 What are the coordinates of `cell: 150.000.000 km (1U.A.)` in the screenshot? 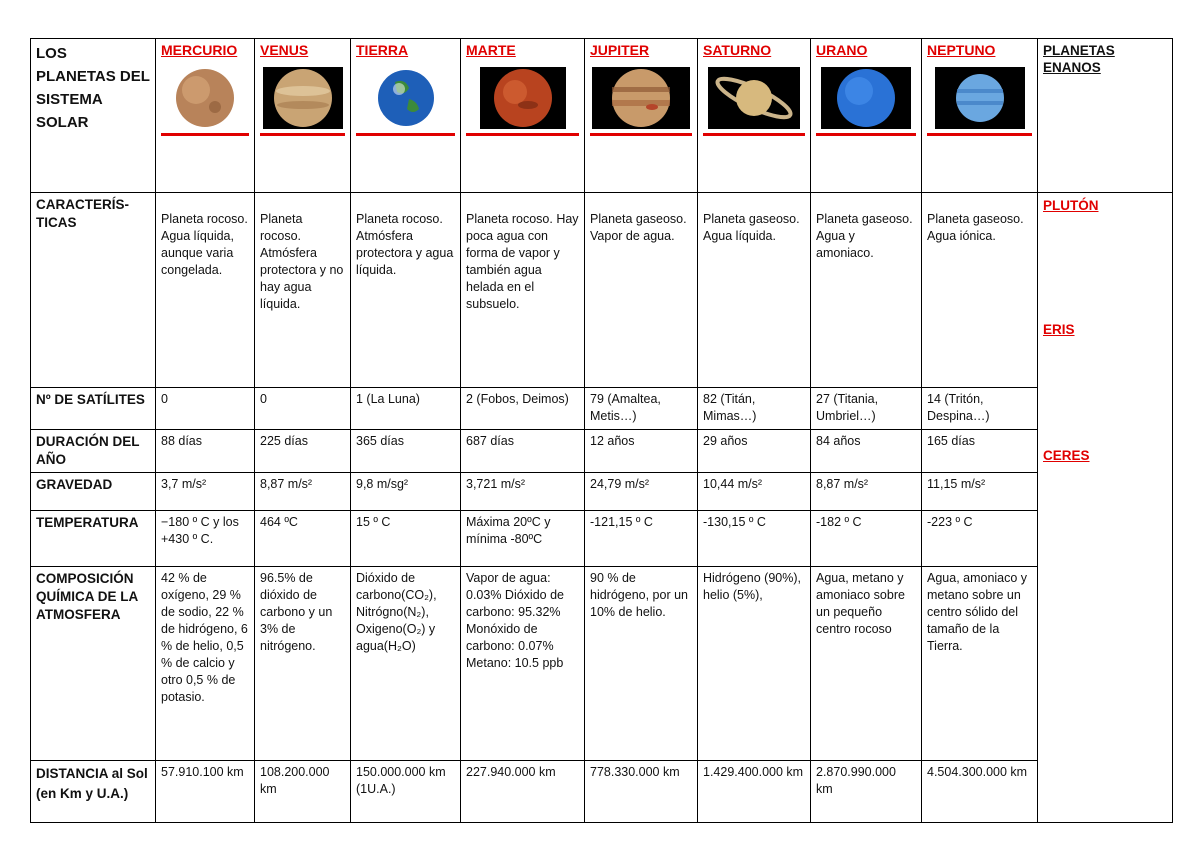 It's located at (405, 791).